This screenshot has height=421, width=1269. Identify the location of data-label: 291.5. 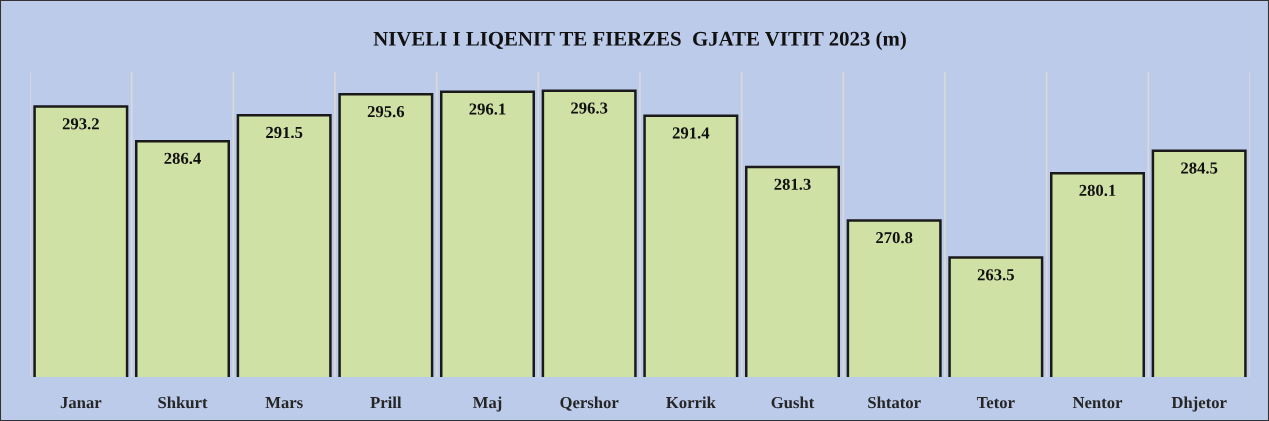
(284, 132).